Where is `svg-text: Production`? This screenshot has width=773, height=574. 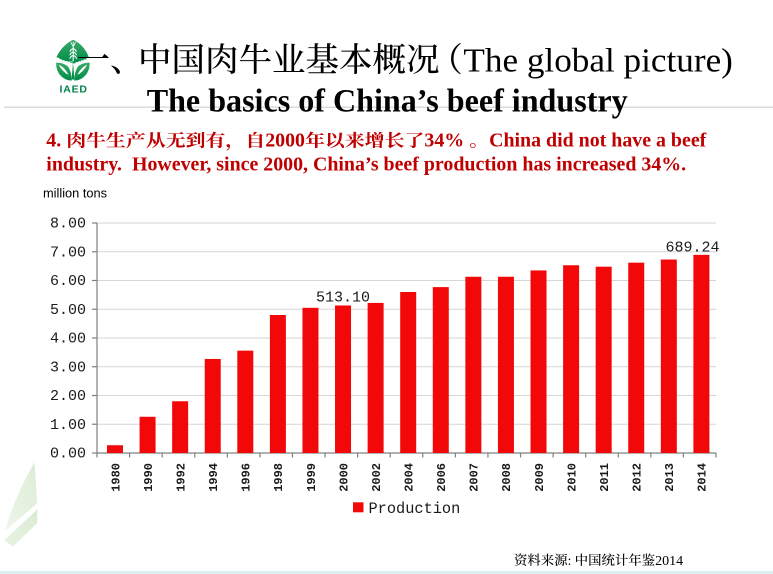 svg-text: Production is located at coordinates (415, 509).